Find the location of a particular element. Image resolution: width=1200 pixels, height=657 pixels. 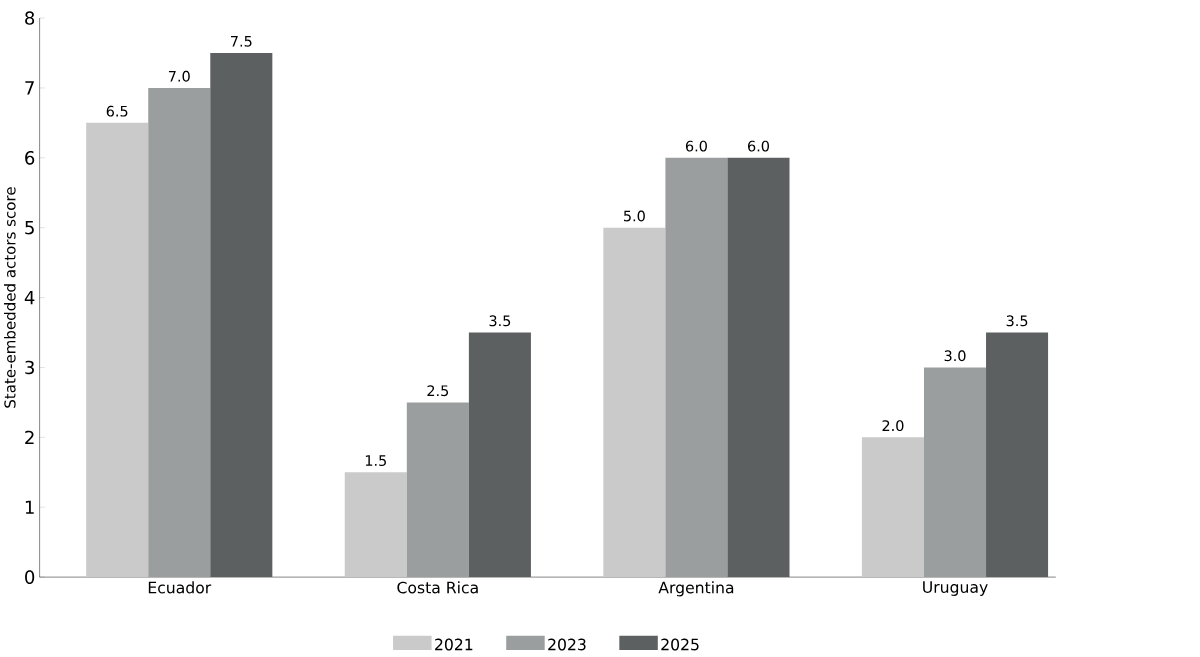

x-tick-label: Argentina is located at coordinates (696, 589).